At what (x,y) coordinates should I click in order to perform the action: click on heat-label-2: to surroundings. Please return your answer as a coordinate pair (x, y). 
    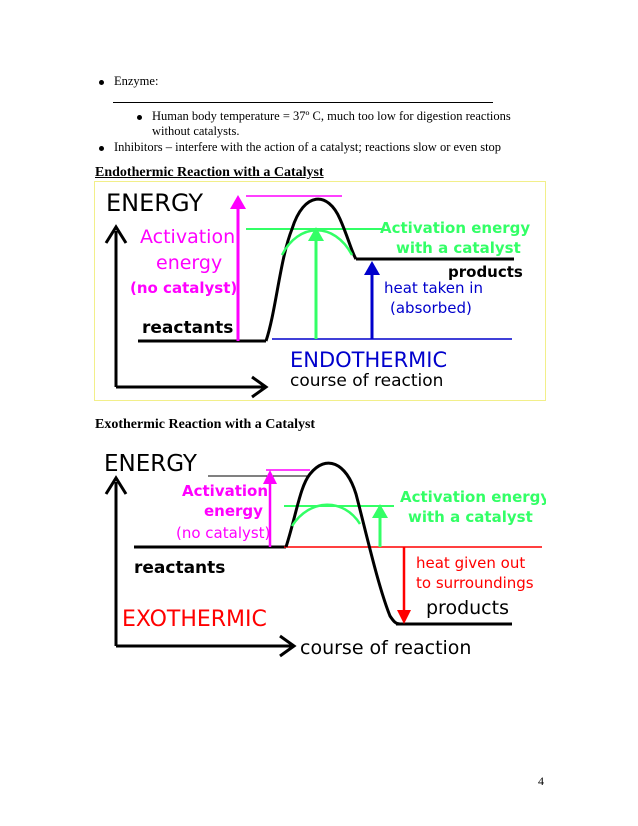
    Looking at the image, I should click on (475, 583).